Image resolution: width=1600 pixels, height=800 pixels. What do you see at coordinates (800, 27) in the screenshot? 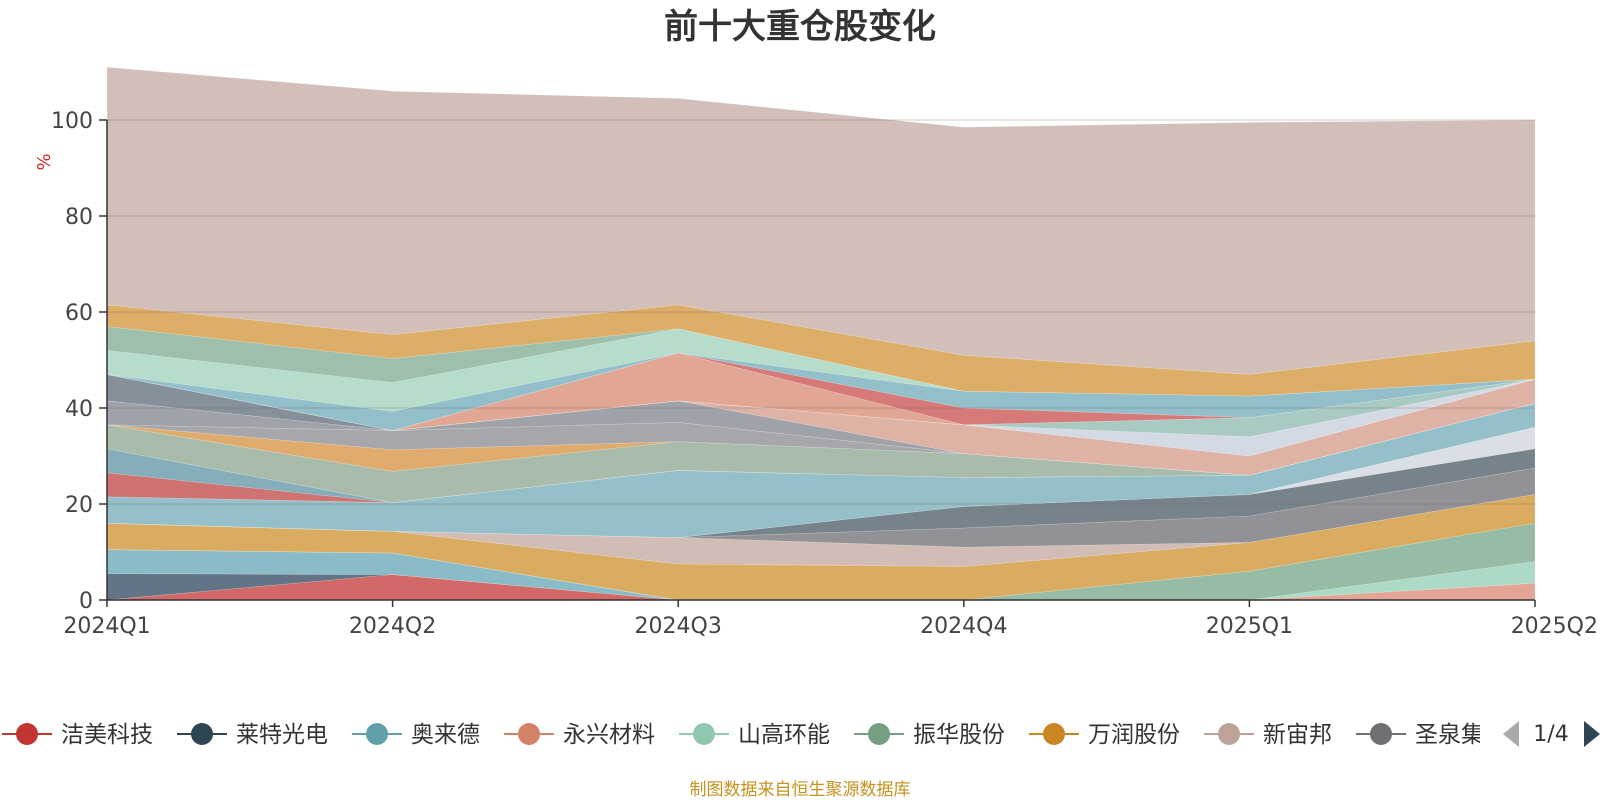
I see `chart-title: 前十大重仓股变化` at bounding box center [800, 27].